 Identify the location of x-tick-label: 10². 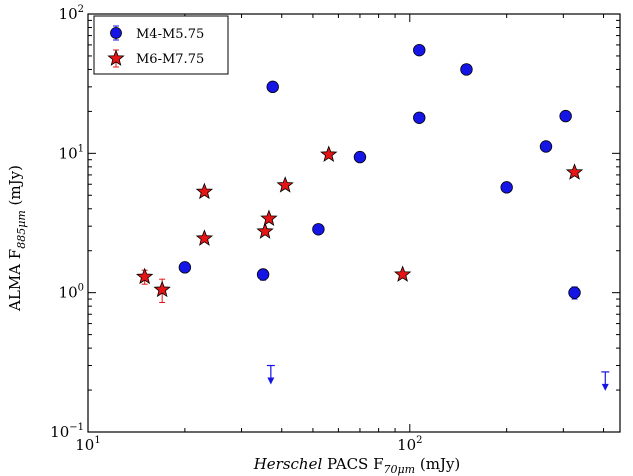
(409, 444).